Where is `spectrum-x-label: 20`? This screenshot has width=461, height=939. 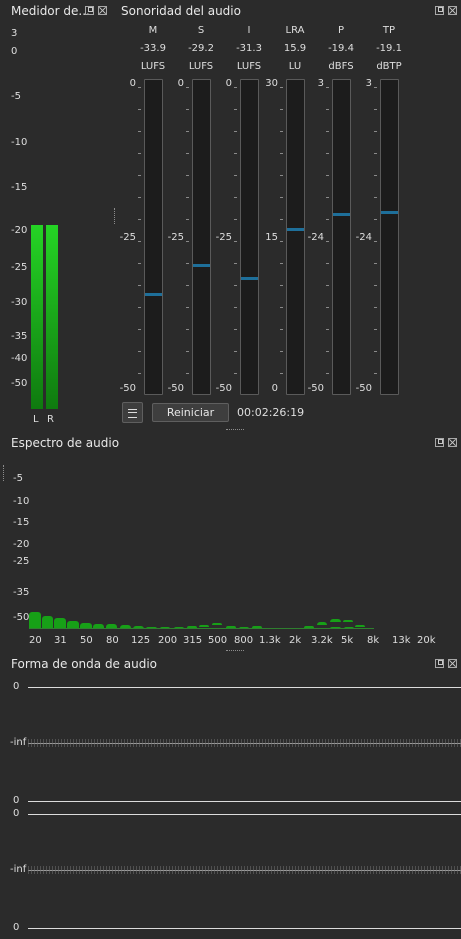
spectrum-x-label: 20 is located at coordinates (35, 640).